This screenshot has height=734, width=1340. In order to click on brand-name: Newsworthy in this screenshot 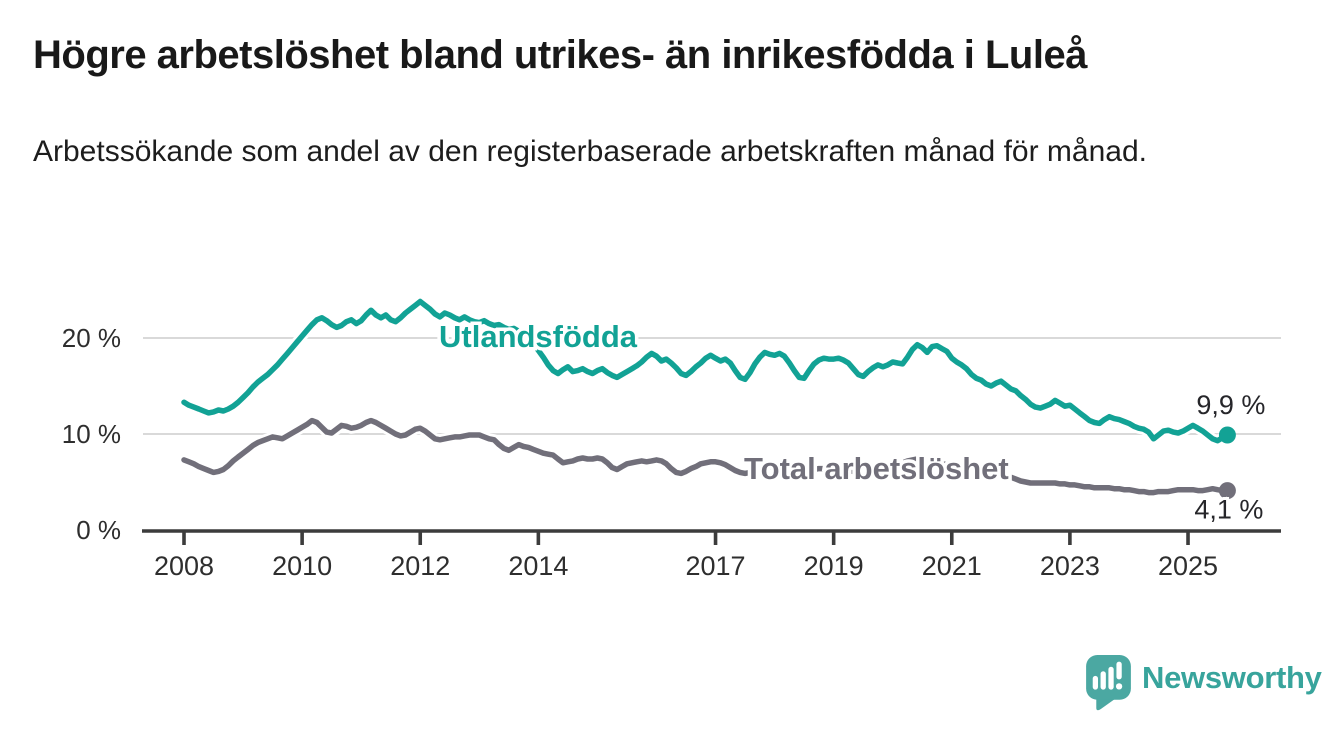, I will do `click(1232, 677)`.